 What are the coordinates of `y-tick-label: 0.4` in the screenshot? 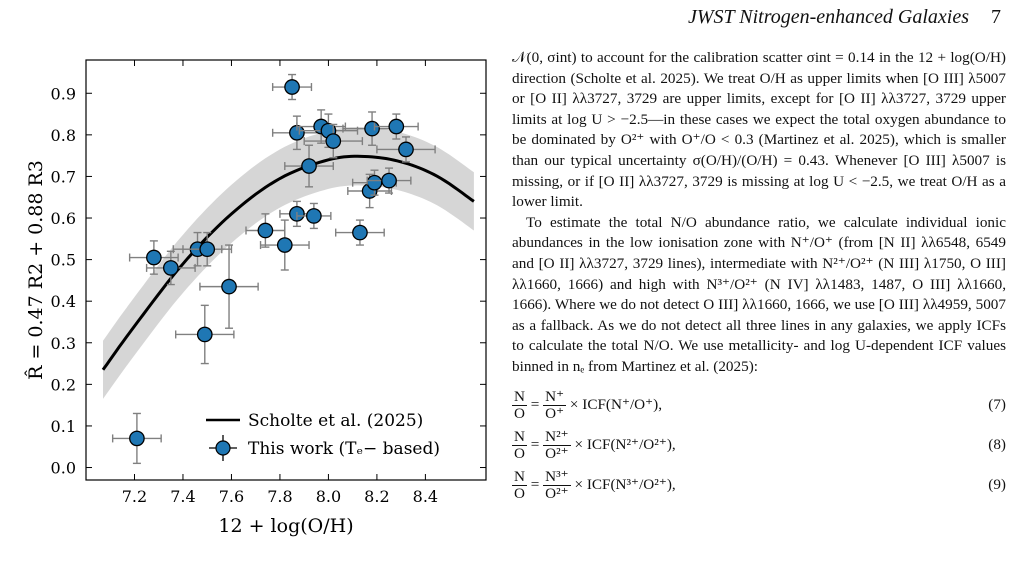 It's located at (63, 301).